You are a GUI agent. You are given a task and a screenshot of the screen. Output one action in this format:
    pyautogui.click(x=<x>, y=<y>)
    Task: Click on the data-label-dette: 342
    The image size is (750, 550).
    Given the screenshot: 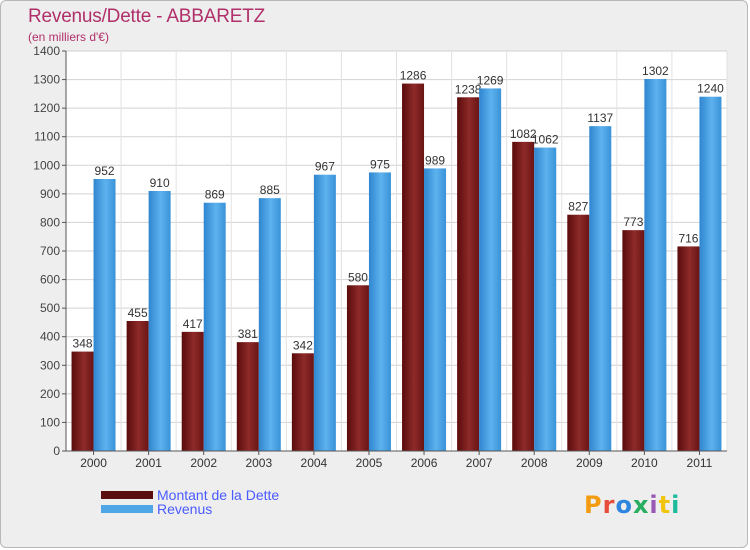 What is the action you would take?
    pyautogui.click(x=303, y=345)
    